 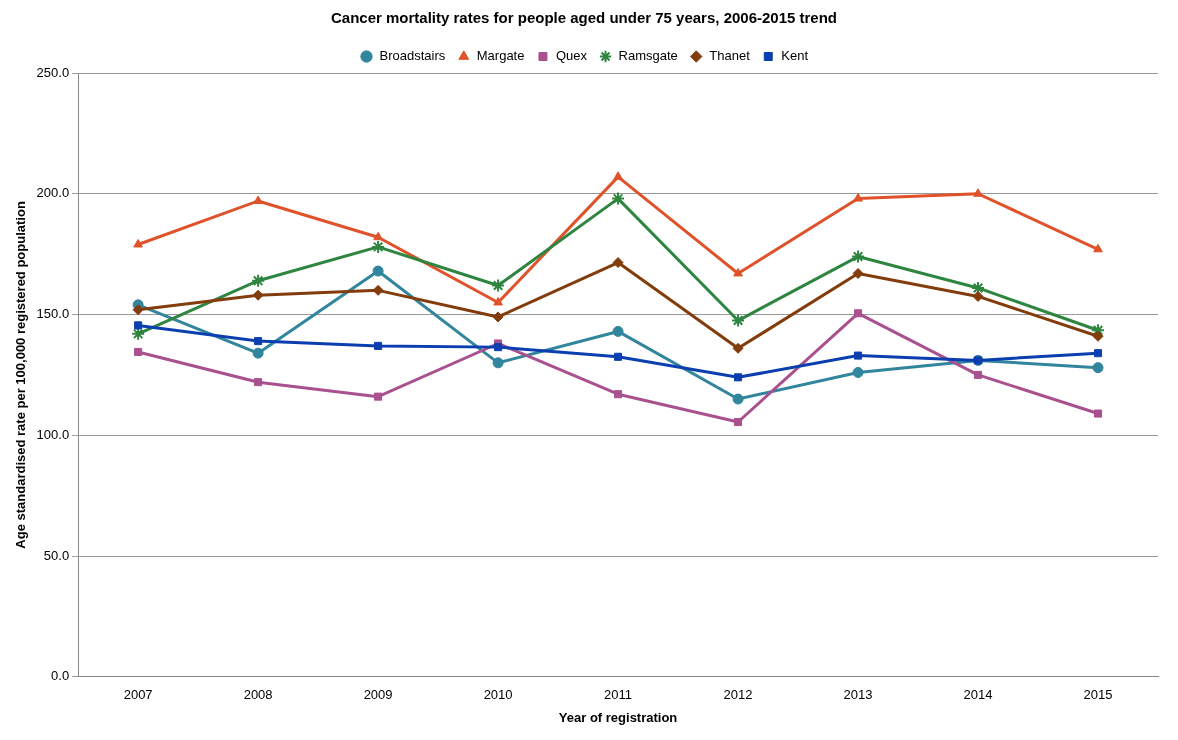 What do you see at coordinates (648, 56) in the screenshot?
I see `legend-label: Ramsgate` at bounding box center [648, 56].